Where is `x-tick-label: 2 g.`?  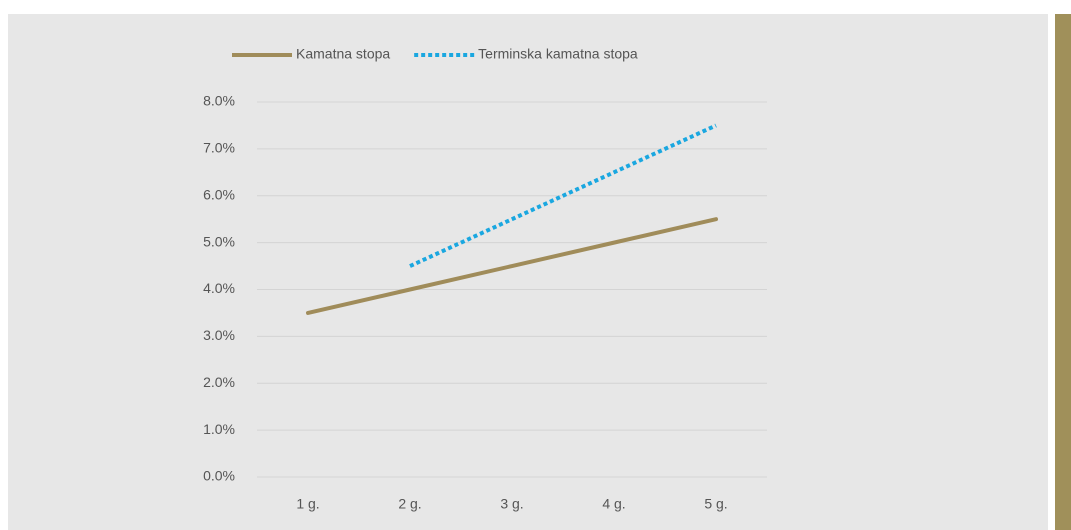
x-tick-label: 2 g. is located at coordinates (409, 504).